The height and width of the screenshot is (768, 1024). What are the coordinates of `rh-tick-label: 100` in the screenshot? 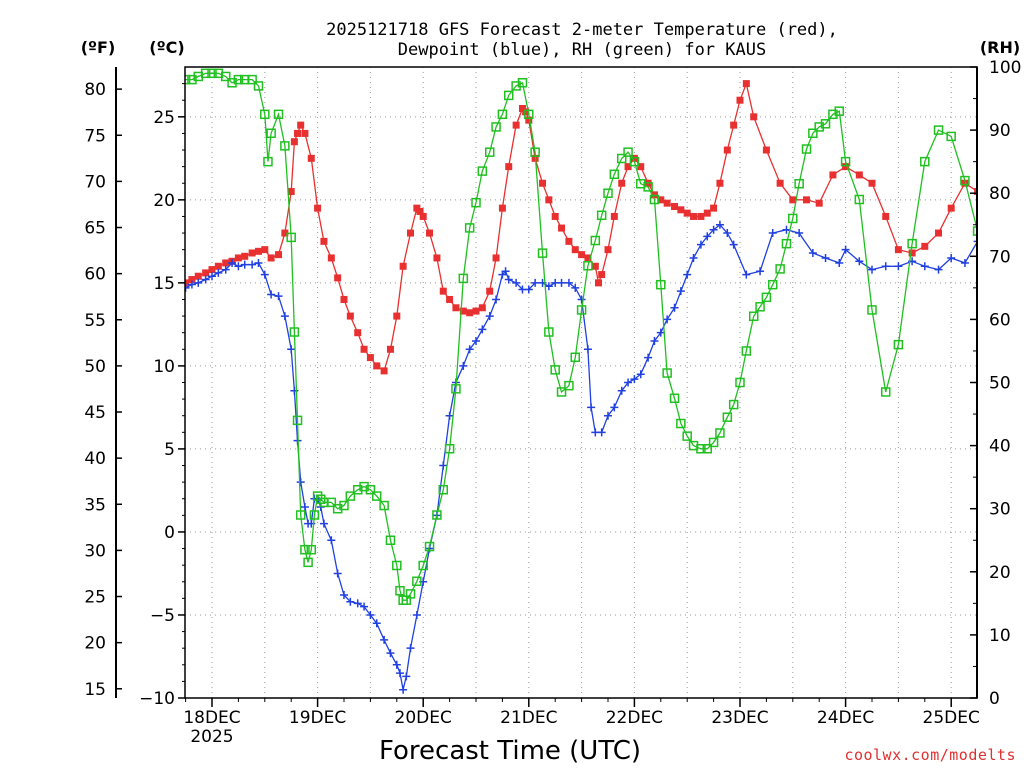 It's located at (1005, 68).